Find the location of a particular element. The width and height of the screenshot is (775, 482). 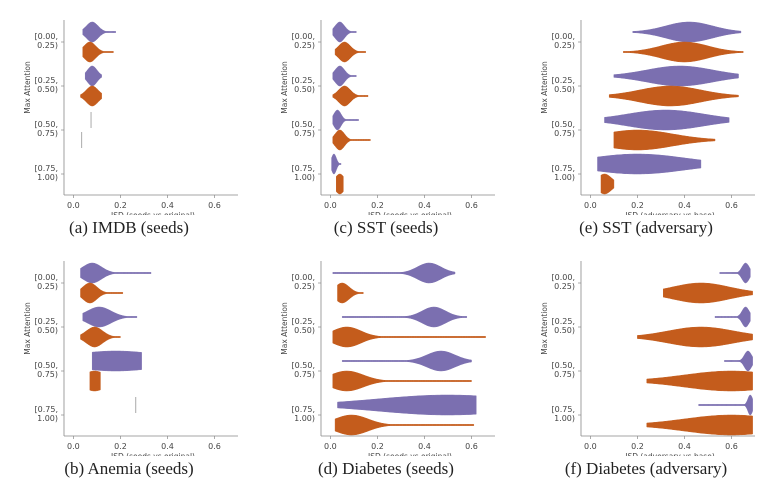

caption-d: (d) Diabetes (seeds) is located at coordinates (386, 468).